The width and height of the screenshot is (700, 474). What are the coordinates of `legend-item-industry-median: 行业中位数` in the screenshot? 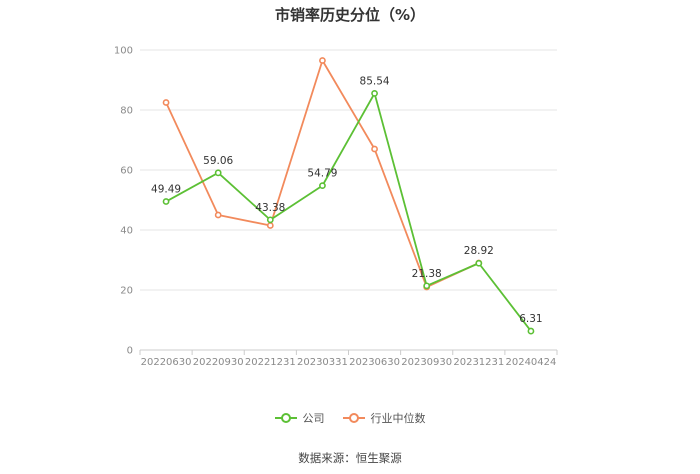 It's located at (384, 418).